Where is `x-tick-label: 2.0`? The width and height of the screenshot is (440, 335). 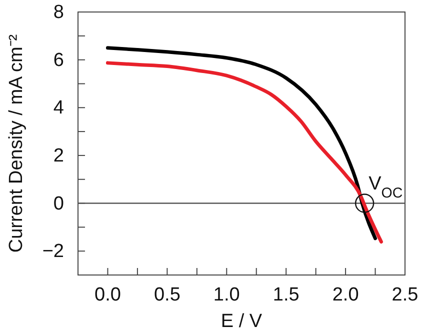
x-tick-label: 2.0 is located at coordinates (345, 295).